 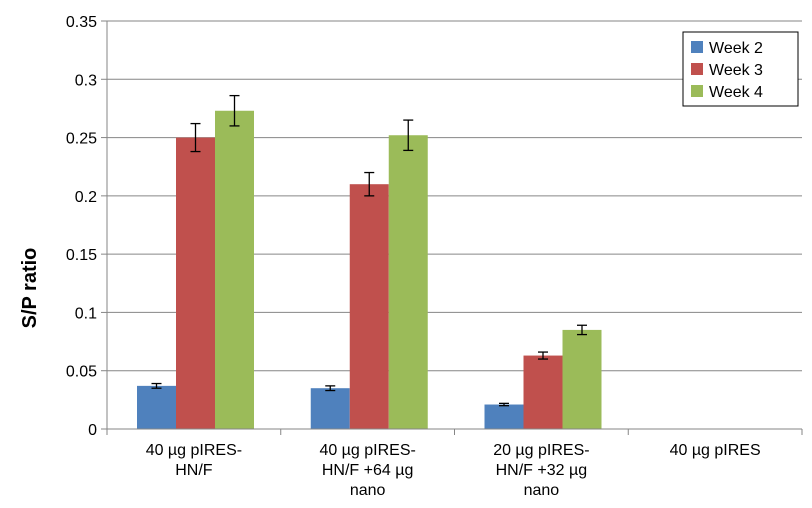 What do you see at coordinates (81, 255) in the screenshot?
I see `y-tick-label: 0.15` at bounding box center [81, 255].